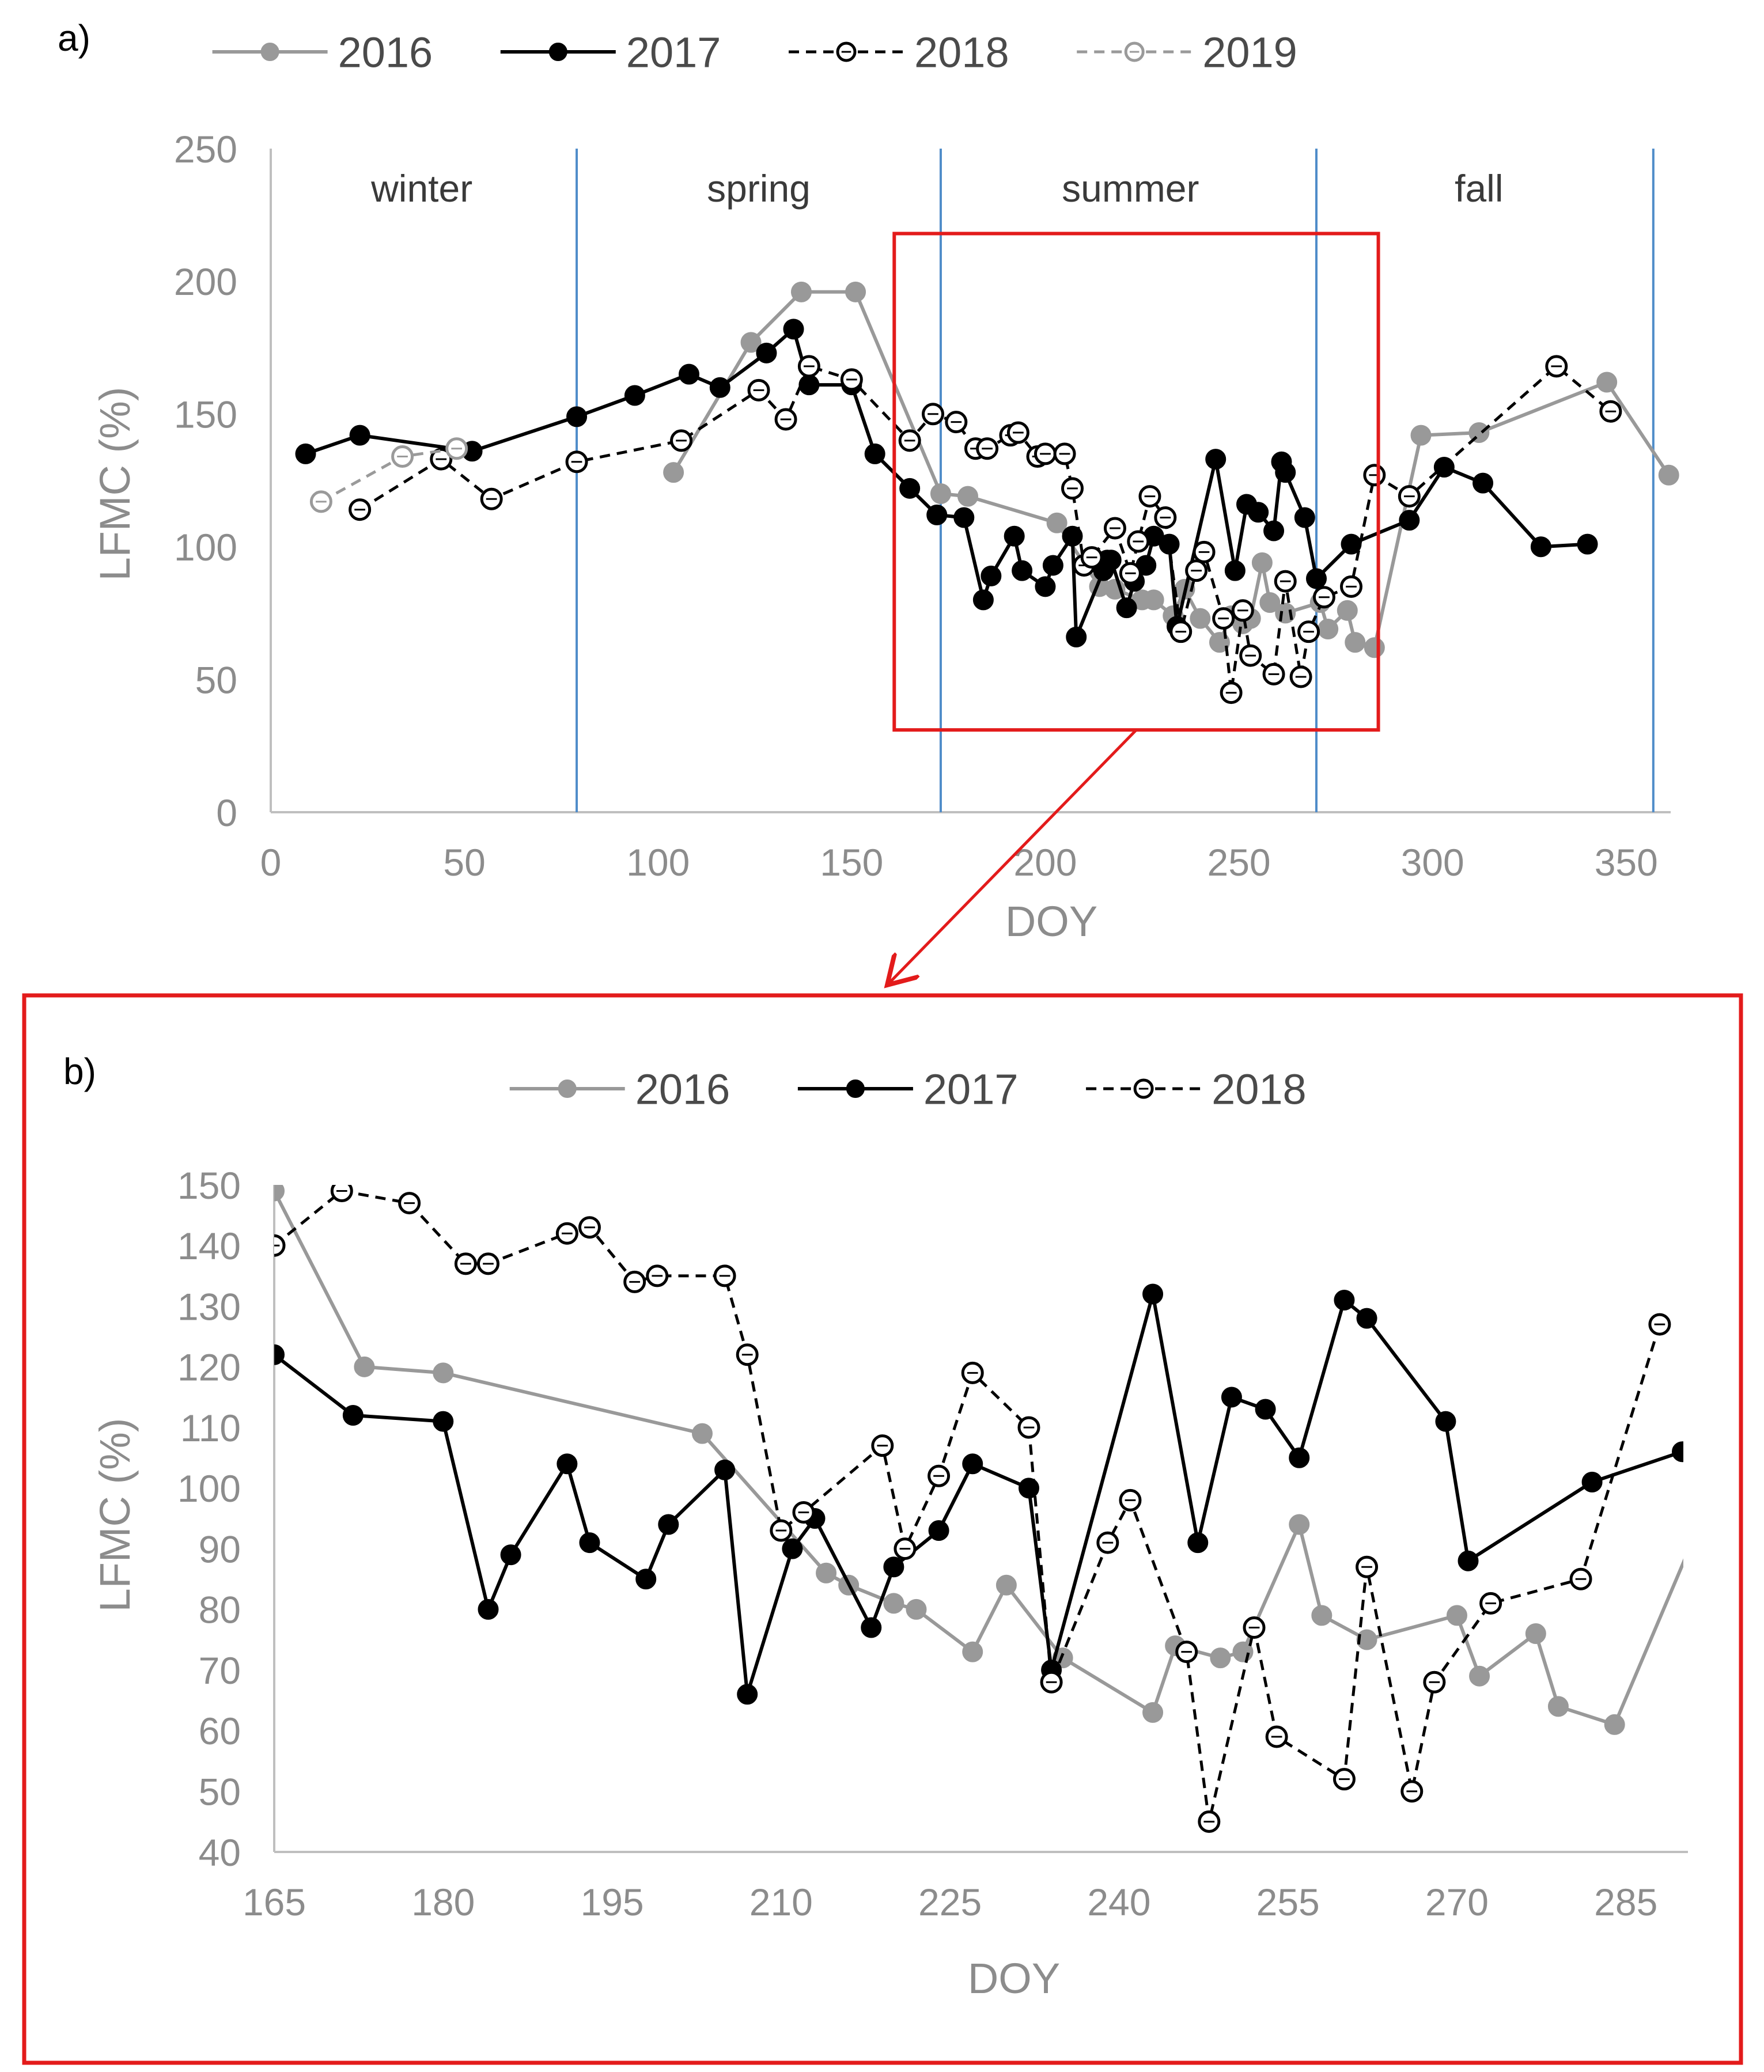  I want to click on x-tick-label: 255, so click(1288, 1902).